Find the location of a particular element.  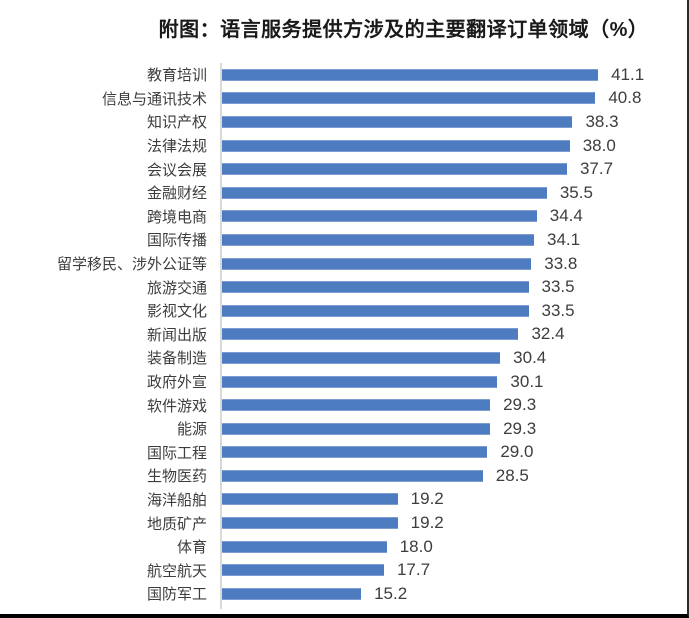

bar-row: 跨境电商 34.4 is located at coordinates (343, 217).